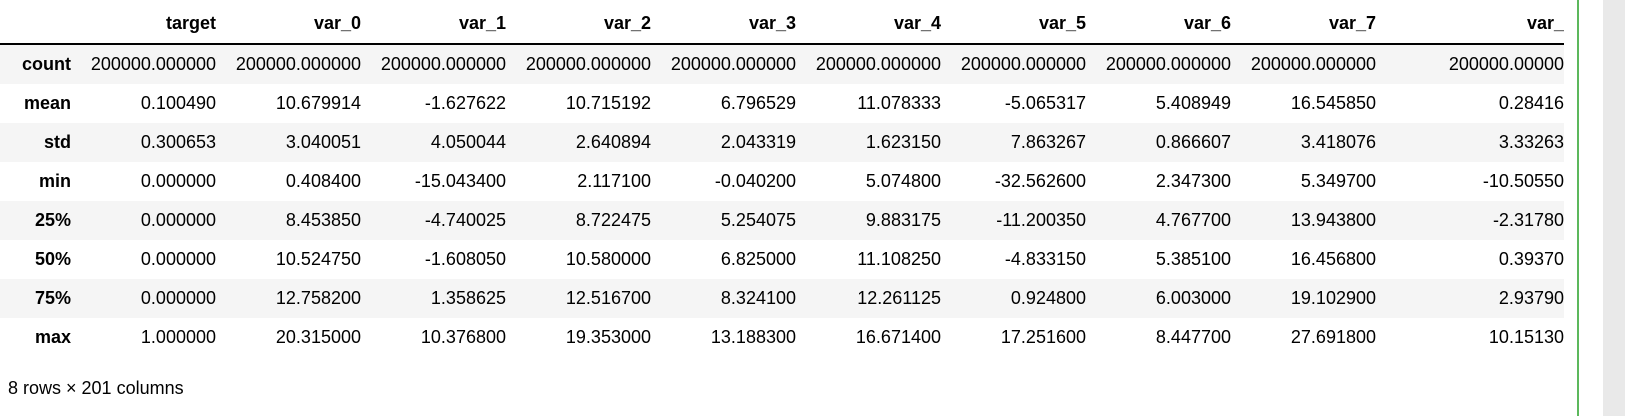 The width and height of the screenshot is (1625, 416). I want to click on table-cell: 9.883175, so click(903, 220).